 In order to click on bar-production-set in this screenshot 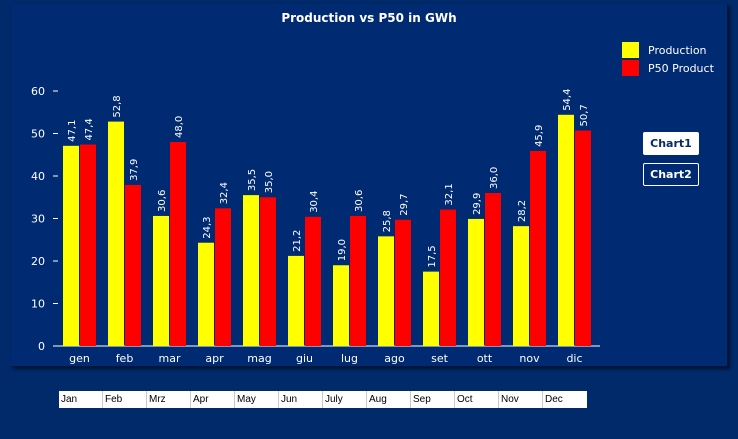, I will do `click(431, 308)`.